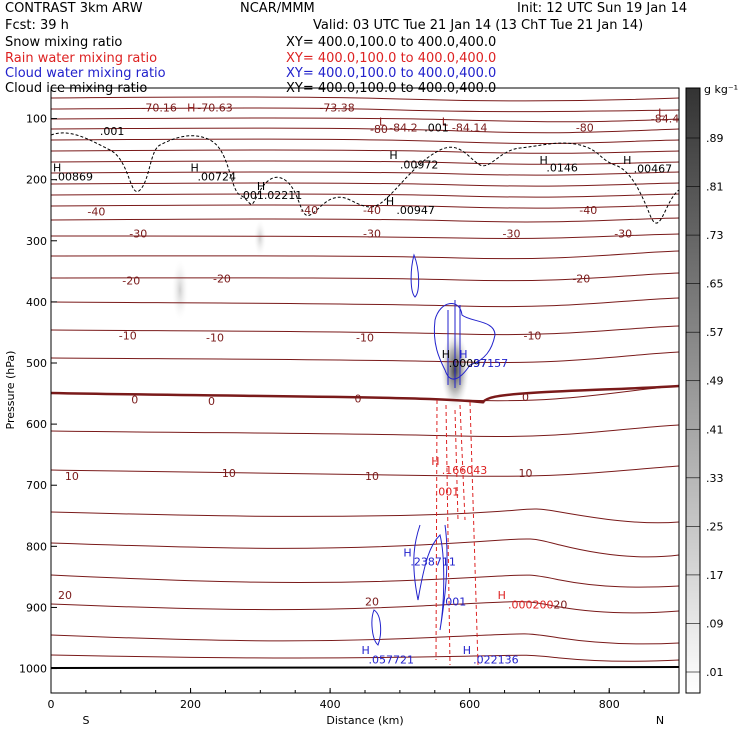 The image size is (740, 740). What do you see at coordinates (403, 128) in the screenshot?
I see `isotherm-label: -84.2` at bounding box center [403, 128].